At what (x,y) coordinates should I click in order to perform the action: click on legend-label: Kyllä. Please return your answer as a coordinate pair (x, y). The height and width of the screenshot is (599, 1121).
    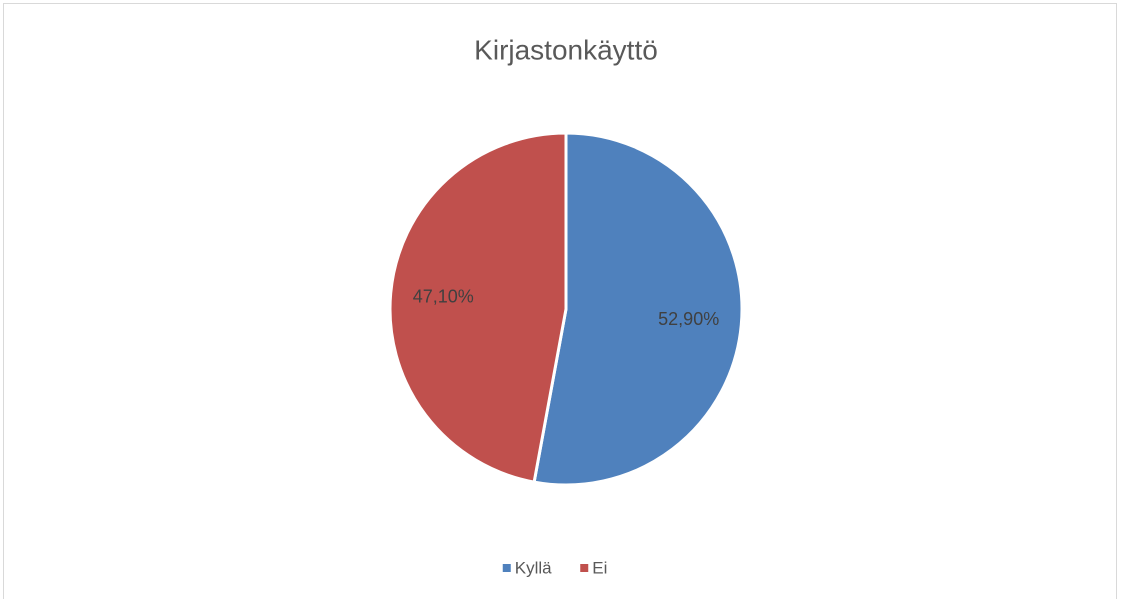
    Looking at the image, I should click on (533, 567).